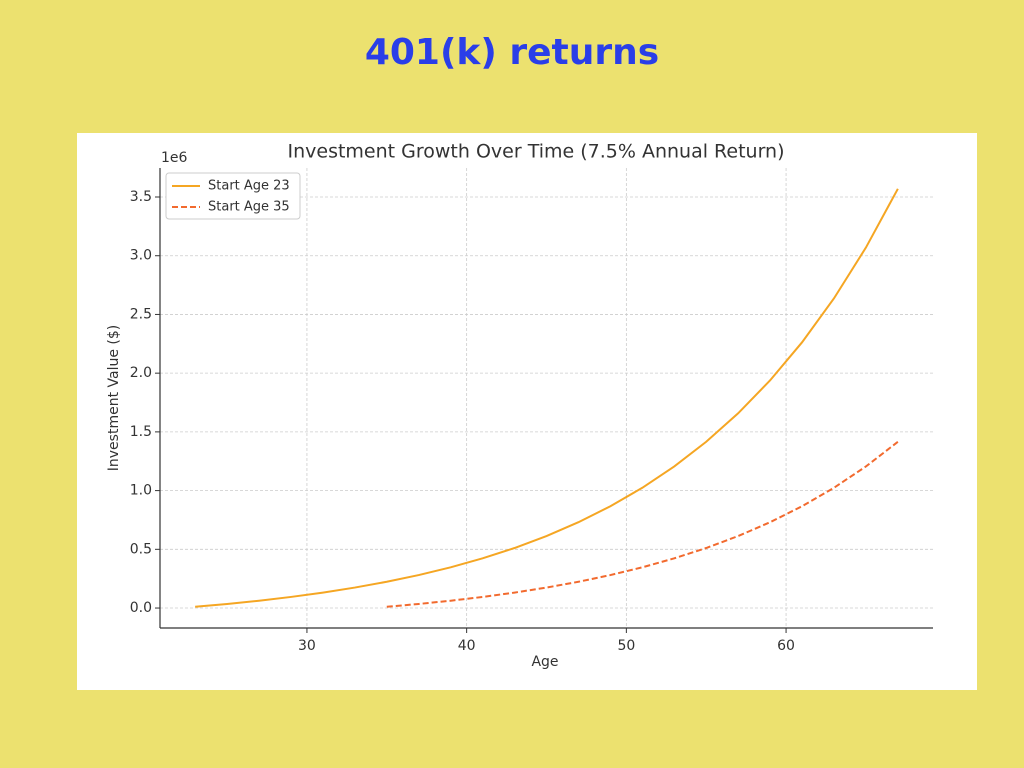 The image size is (1024, 768). What do you see at coordinates (307, 646) in the screenshot?
I see `x-tick-label: 30` at bounding box center [307, 646].